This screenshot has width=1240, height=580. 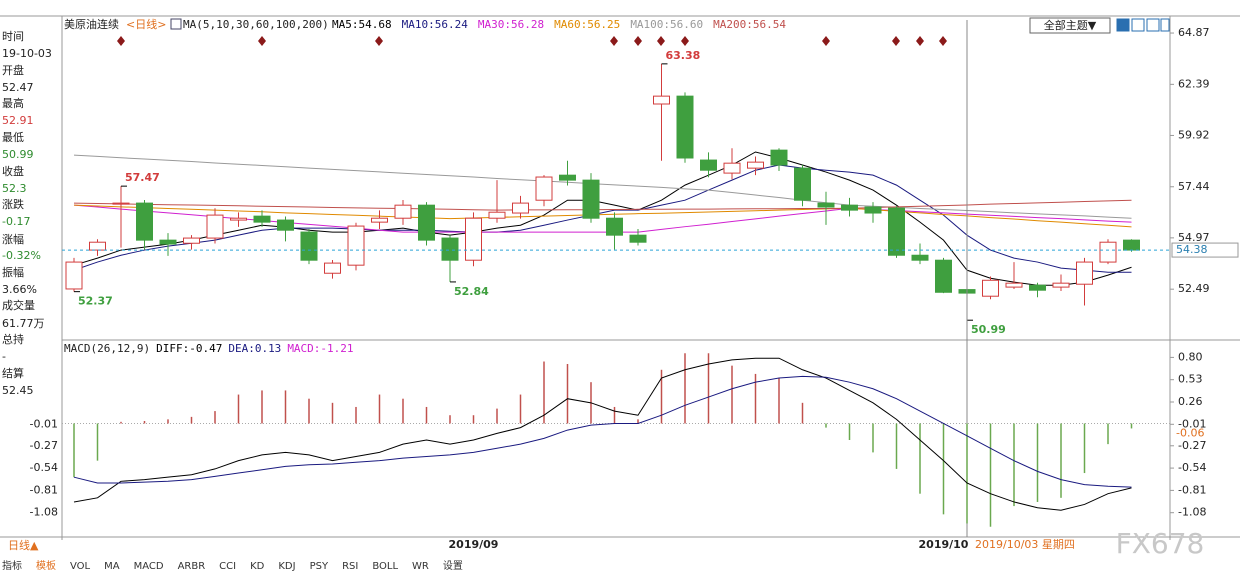 I want to click on event-markers, so click(x=532, y=41).